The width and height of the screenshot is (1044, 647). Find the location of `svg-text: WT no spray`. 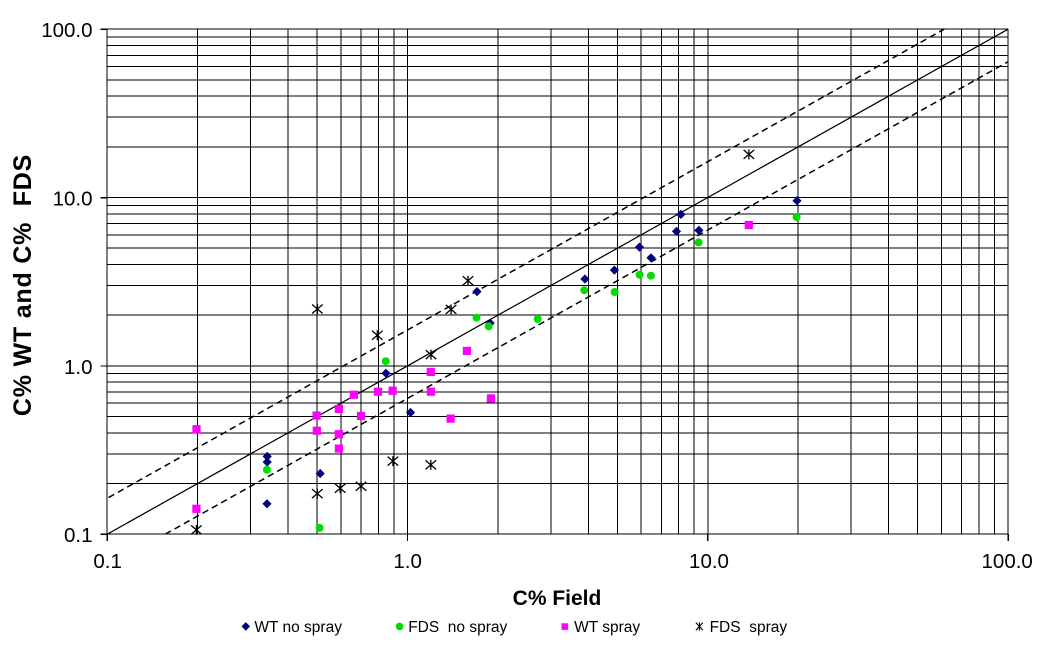

svg-text: WT no spray is located at coordinates (298, 627).